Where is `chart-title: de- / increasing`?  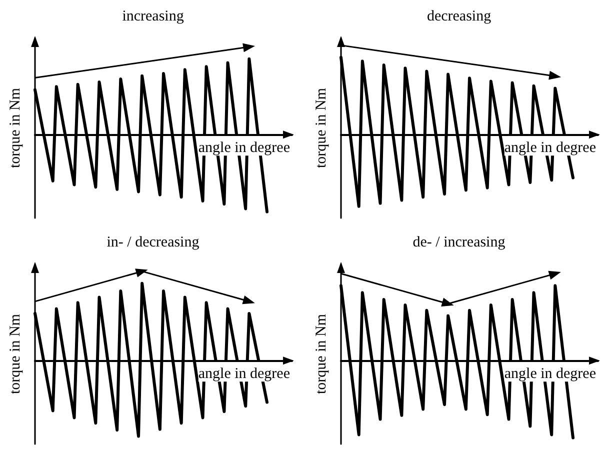
chart-title: de- / increasing is located at coordinates (459, 242).